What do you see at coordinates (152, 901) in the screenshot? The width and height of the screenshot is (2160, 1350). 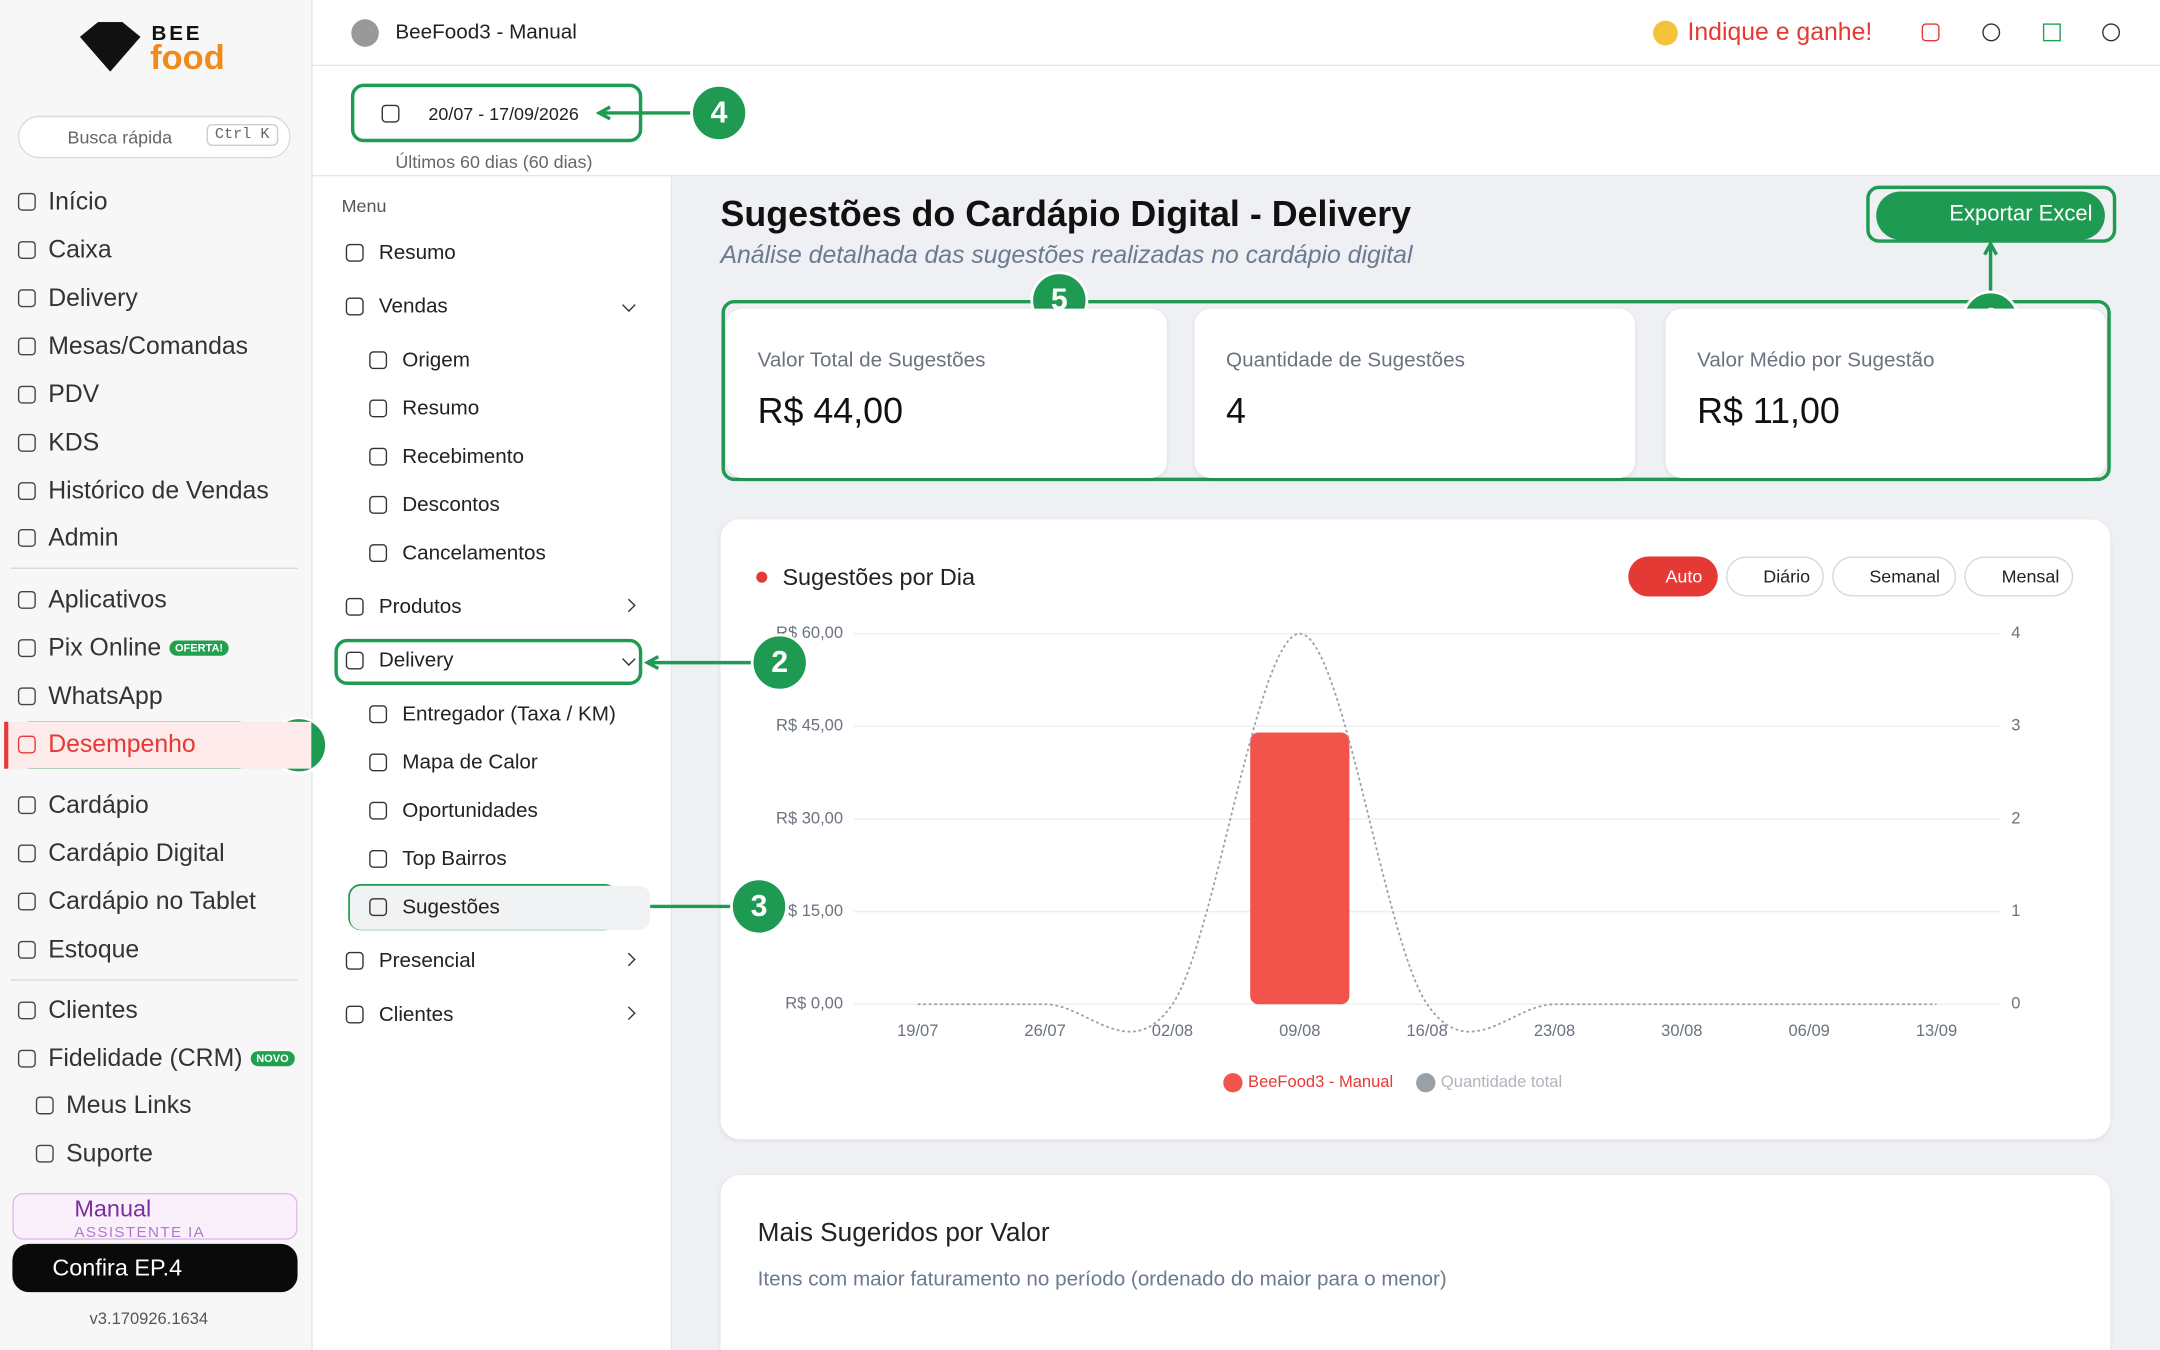 I see `nav-item: Cardápio no Tablet` at bounding box center [152, 901].